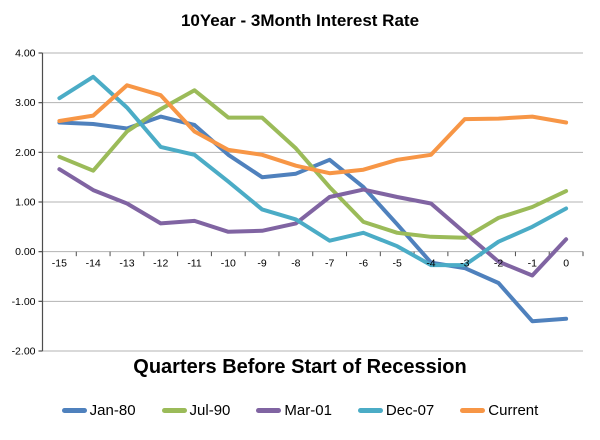 The width and height of the screenshot is (600, 440). I want to click on legend-item-jul-90: Jul-90, so click(196, 410).